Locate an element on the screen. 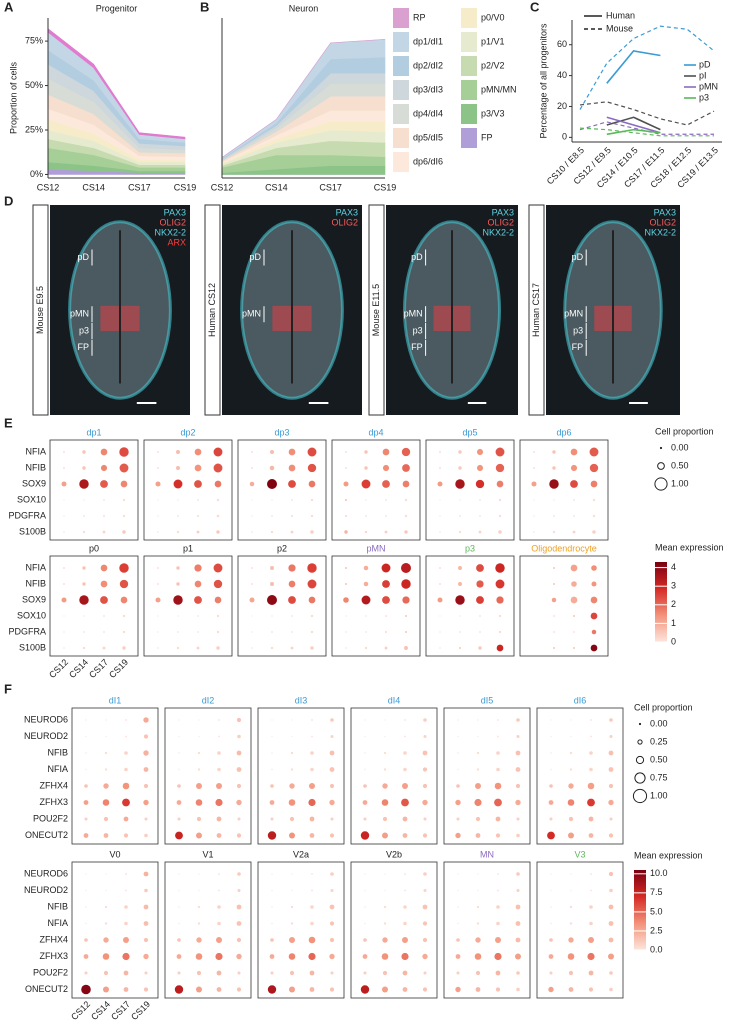 Image resolution: width=740 pixels, height=1024 pixels. x-tick-label: CS19 is located at coordinates (385, 187).